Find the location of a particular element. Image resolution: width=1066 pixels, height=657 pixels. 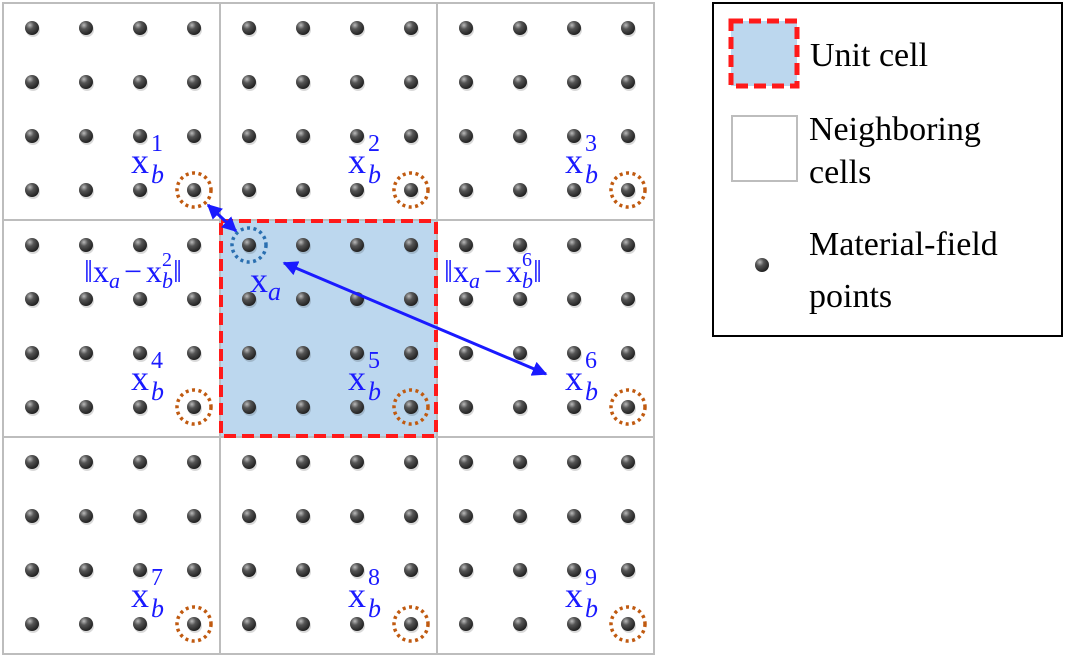

legend-neighbor-label-1: Neighboring is located at coordinates (895, 129).